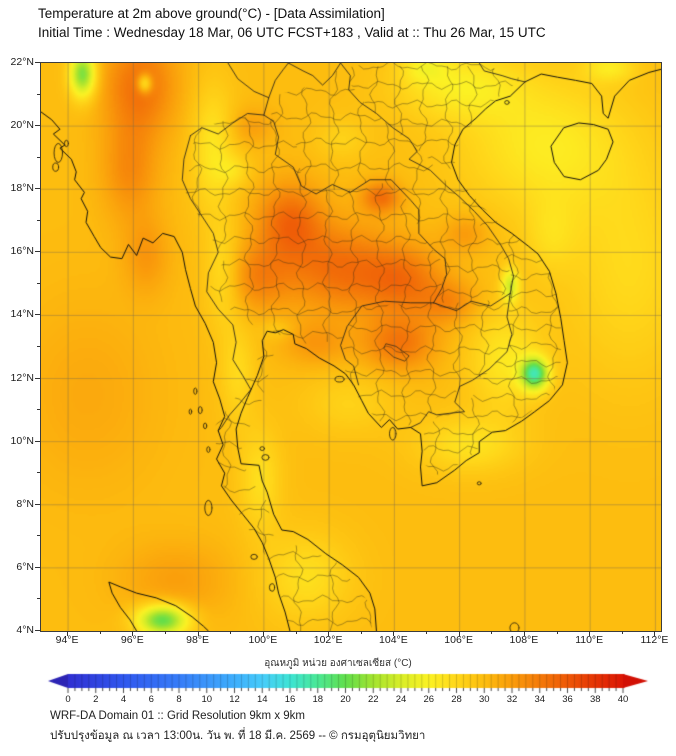  What do you see at coordinates (429, 699) in the screenshot?
I see `colorbar-tick-label: 26` at bounding box center [429, 699].